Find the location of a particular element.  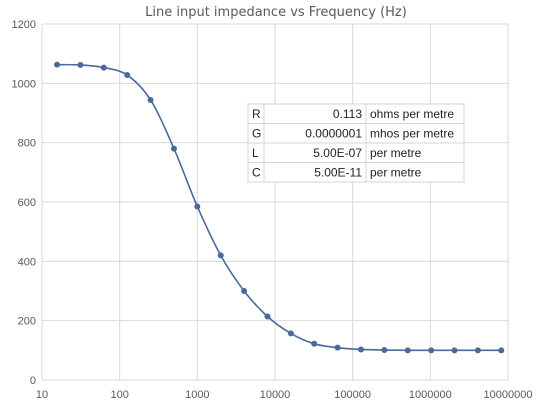

y-tick-label: 400 is located at coordinates (27, 262).